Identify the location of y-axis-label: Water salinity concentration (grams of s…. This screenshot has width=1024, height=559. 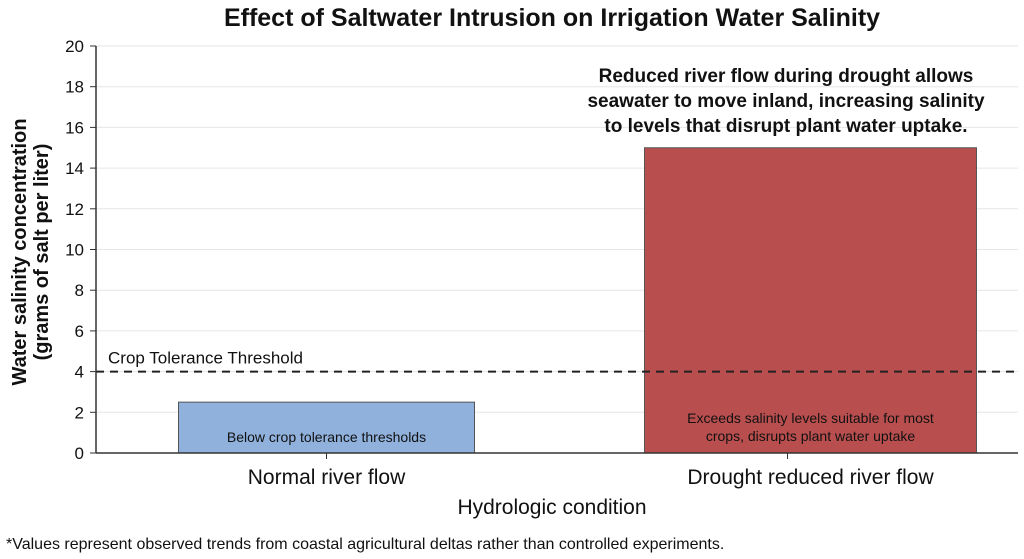
(31, 251).